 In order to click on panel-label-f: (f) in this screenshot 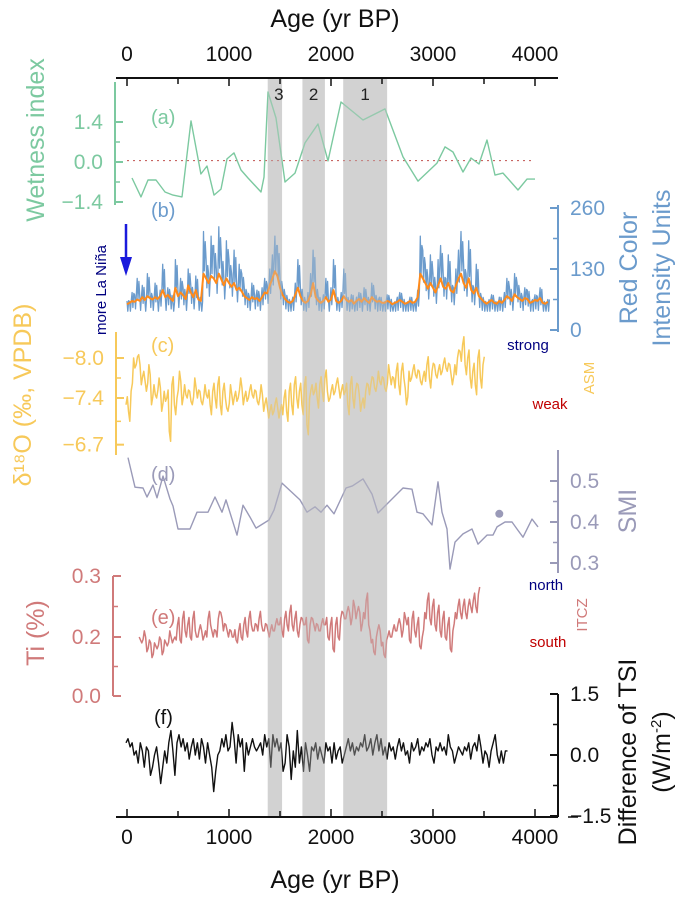, I will do `click(163, 718)`.